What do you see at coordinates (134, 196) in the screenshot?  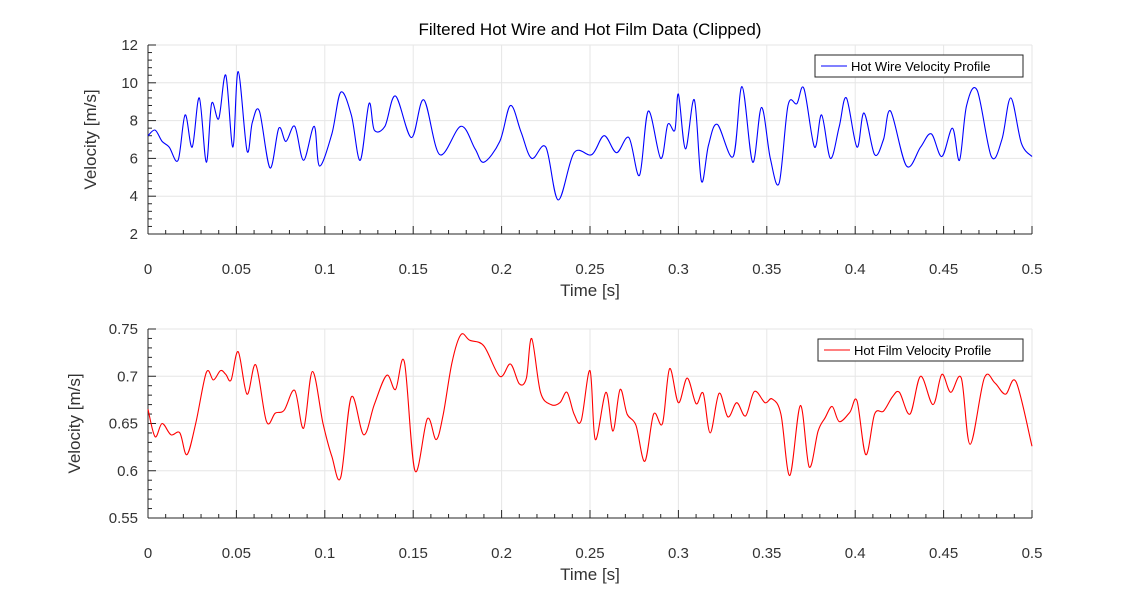 I see `y-tick-label: 4` at bounding box center [134, 196].